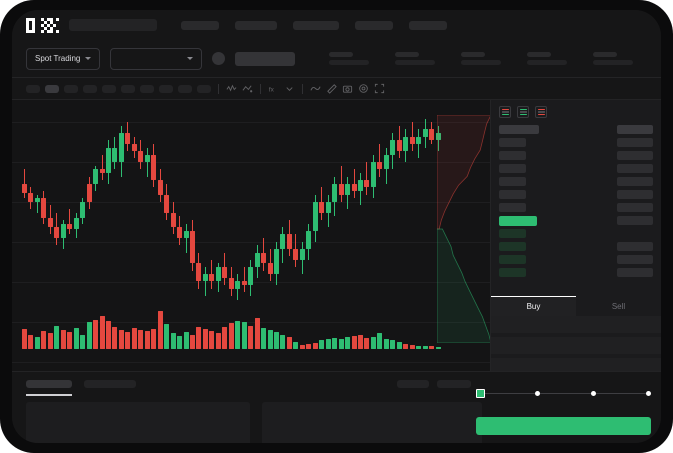 This screenshot has width=673, height=453. I want to click on indicator-fx-icon: fx, so click(273, 88).